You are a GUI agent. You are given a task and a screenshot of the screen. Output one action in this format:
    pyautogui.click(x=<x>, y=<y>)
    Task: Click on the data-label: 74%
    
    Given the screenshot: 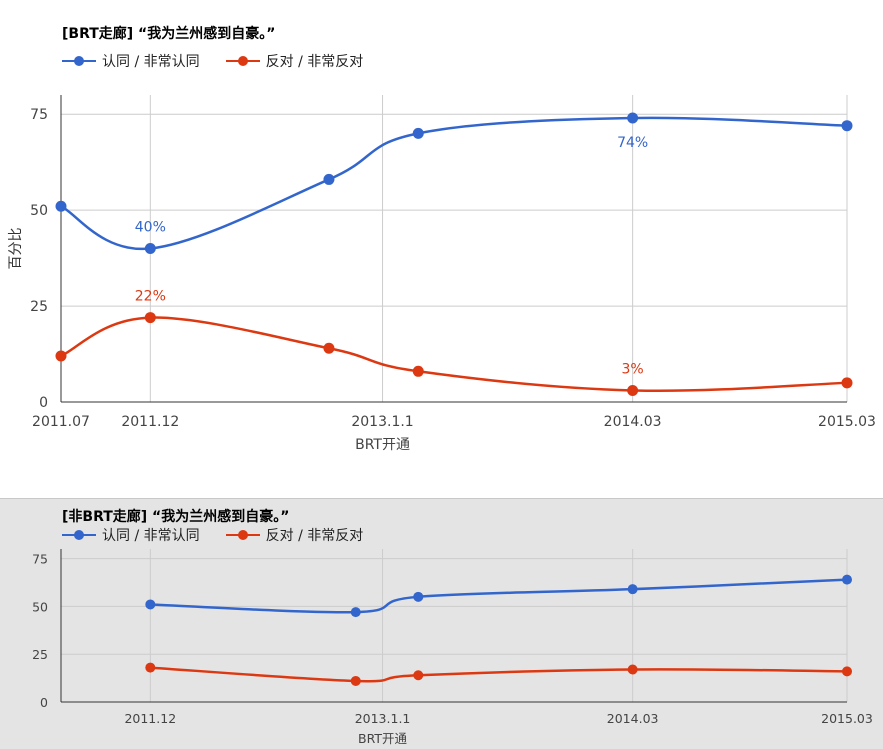 What is the action you would take?
    pyautogui.click(x=632, y=143)
    